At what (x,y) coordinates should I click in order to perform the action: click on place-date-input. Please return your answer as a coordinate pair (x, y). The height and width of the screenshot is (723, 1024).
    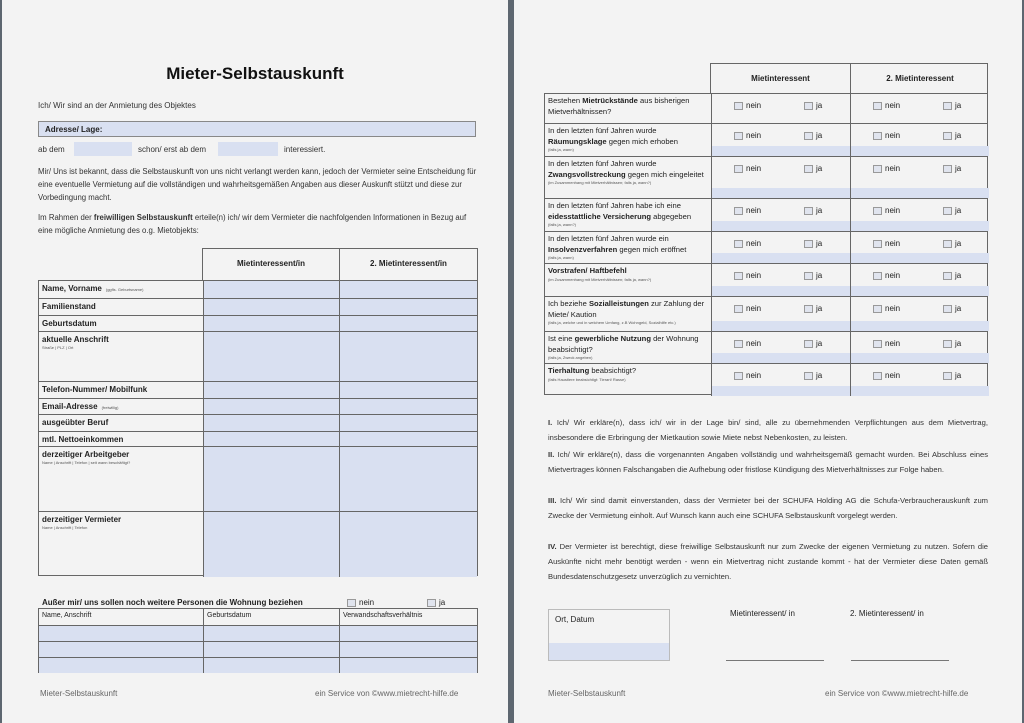
    Looking at the image, I should click on (609, 651).